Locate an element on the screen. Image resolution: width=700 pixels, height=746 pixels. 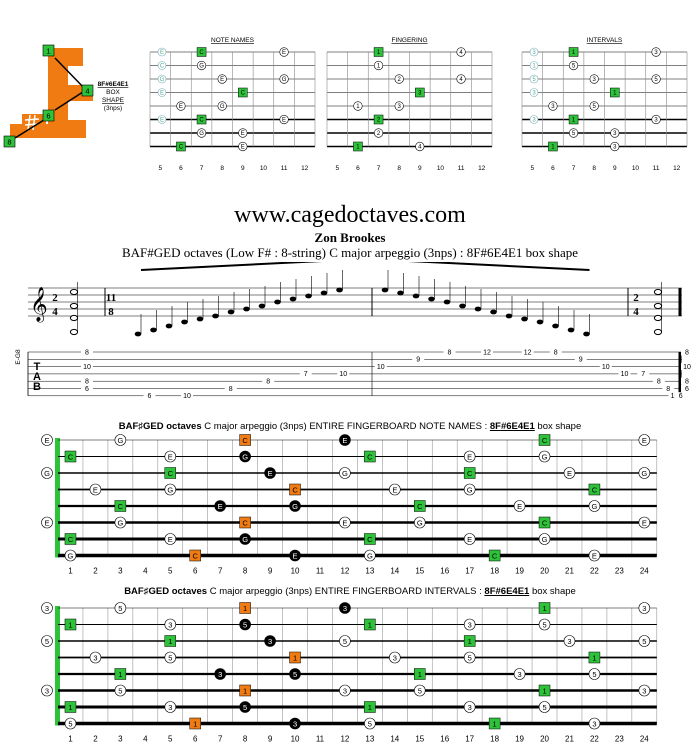
fret-number: 13 is located at coordinates (369, 571).